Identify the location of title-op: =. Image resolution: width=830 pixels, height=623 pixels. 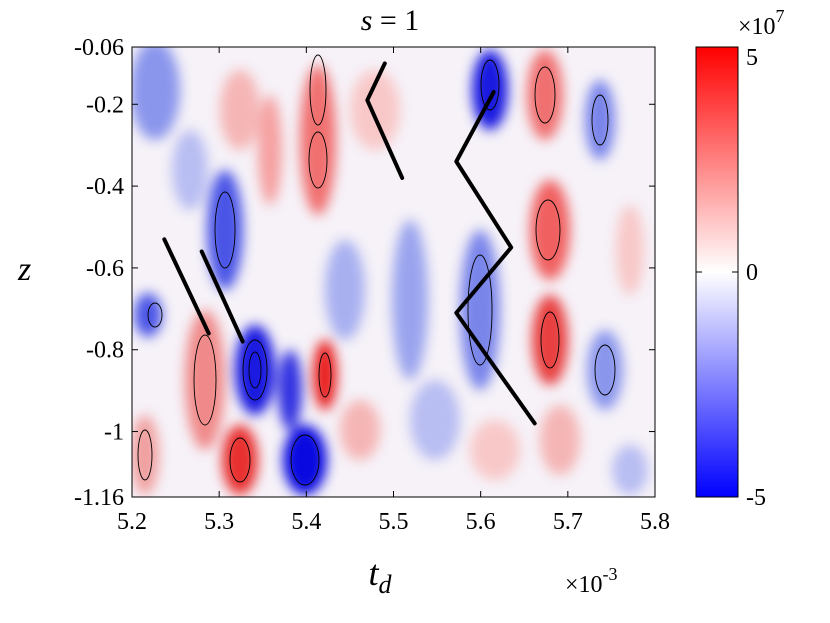
(388, 20).